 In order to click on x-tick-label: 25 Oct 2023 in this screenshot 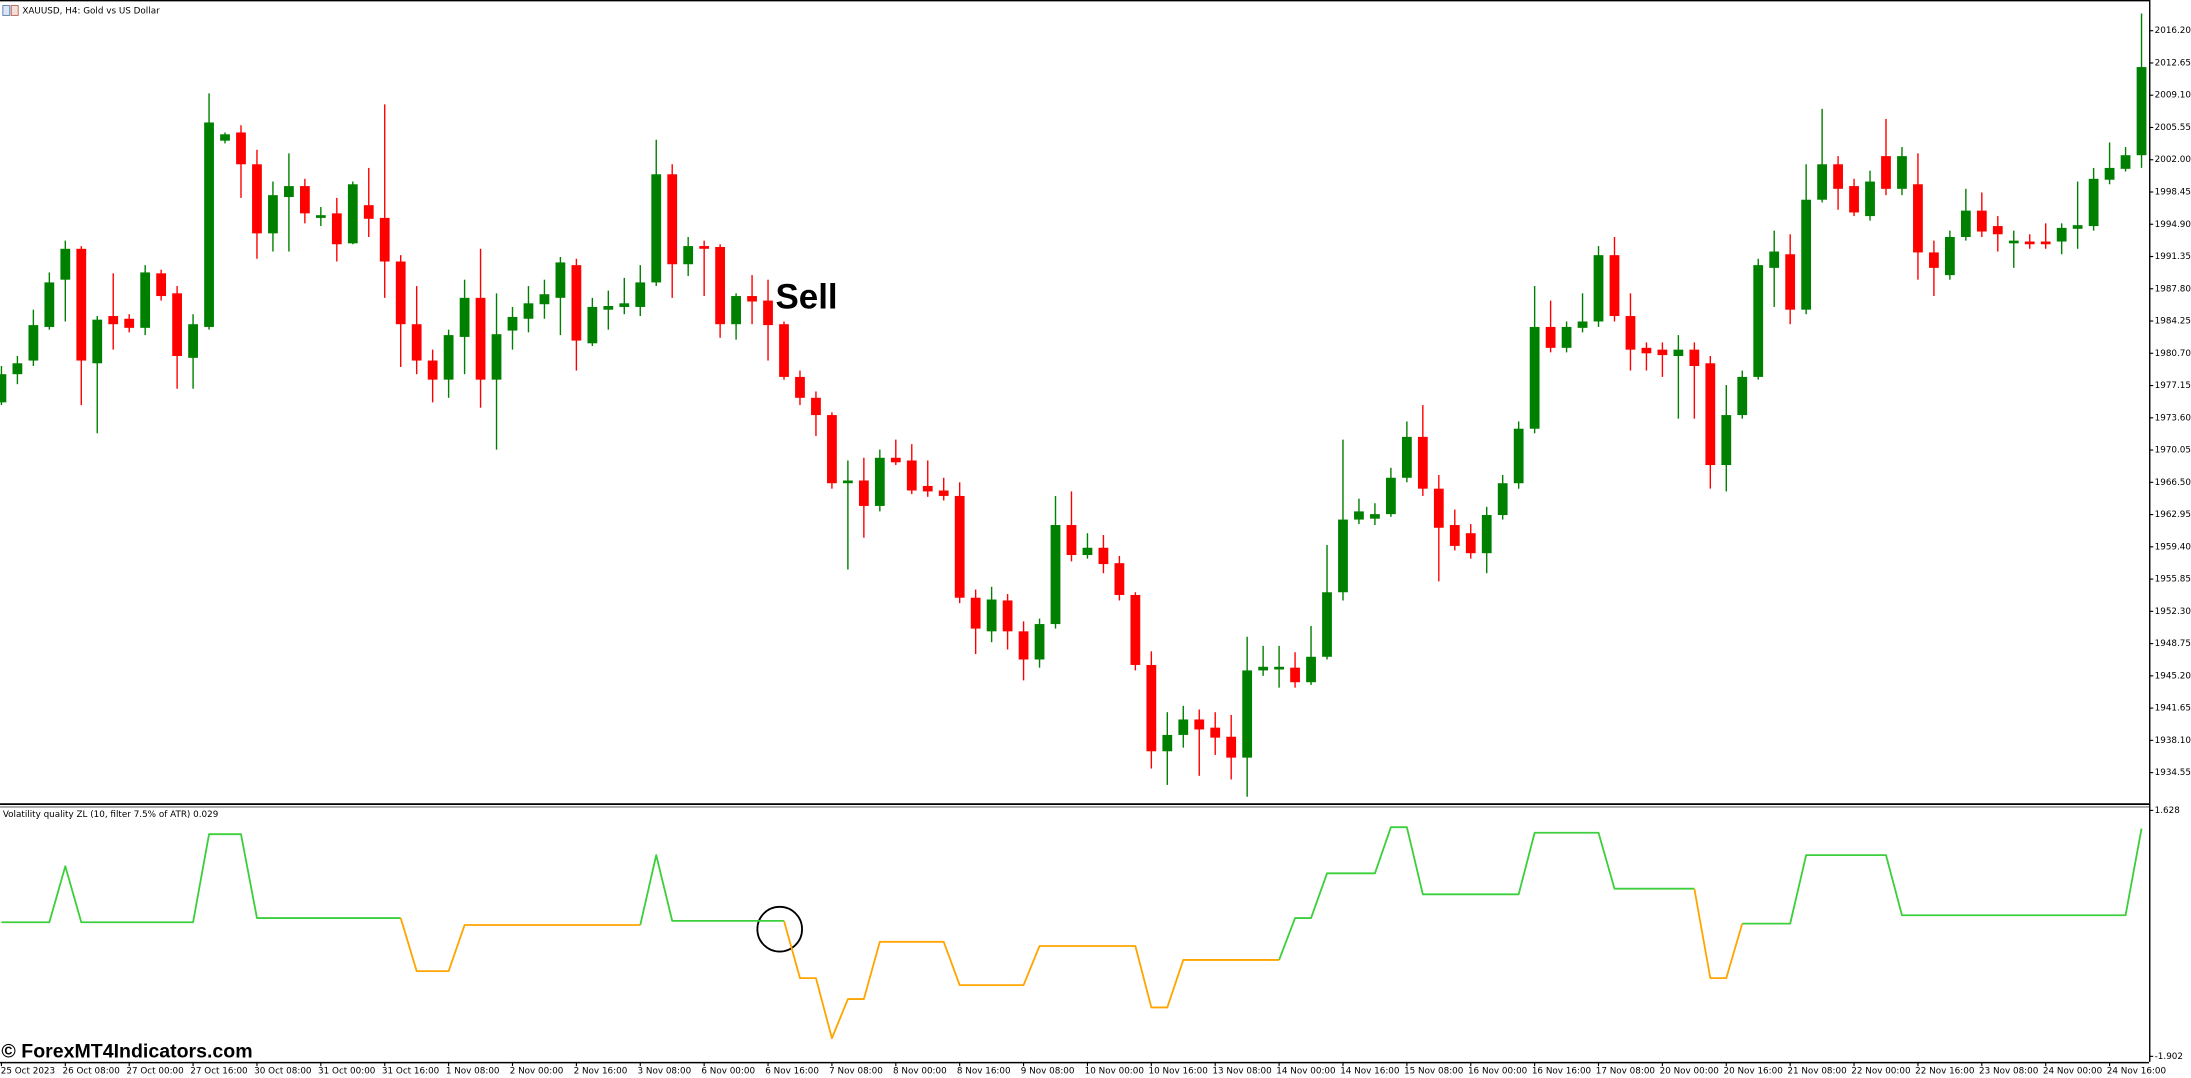, I will do `click(28, 1072)`.